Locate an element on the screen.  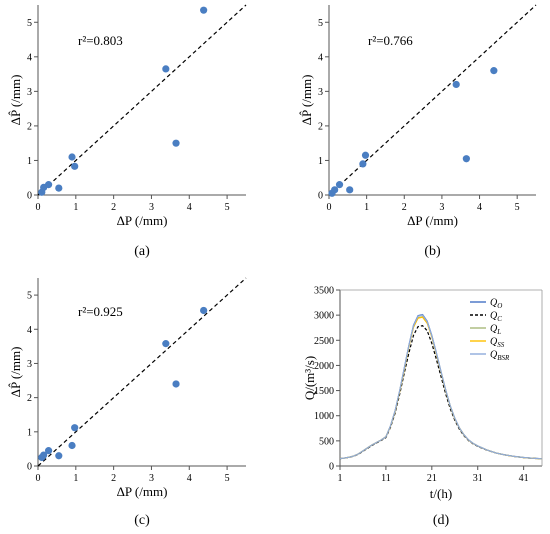
x-tick-label: 41 is located at coordinates (524, 478).